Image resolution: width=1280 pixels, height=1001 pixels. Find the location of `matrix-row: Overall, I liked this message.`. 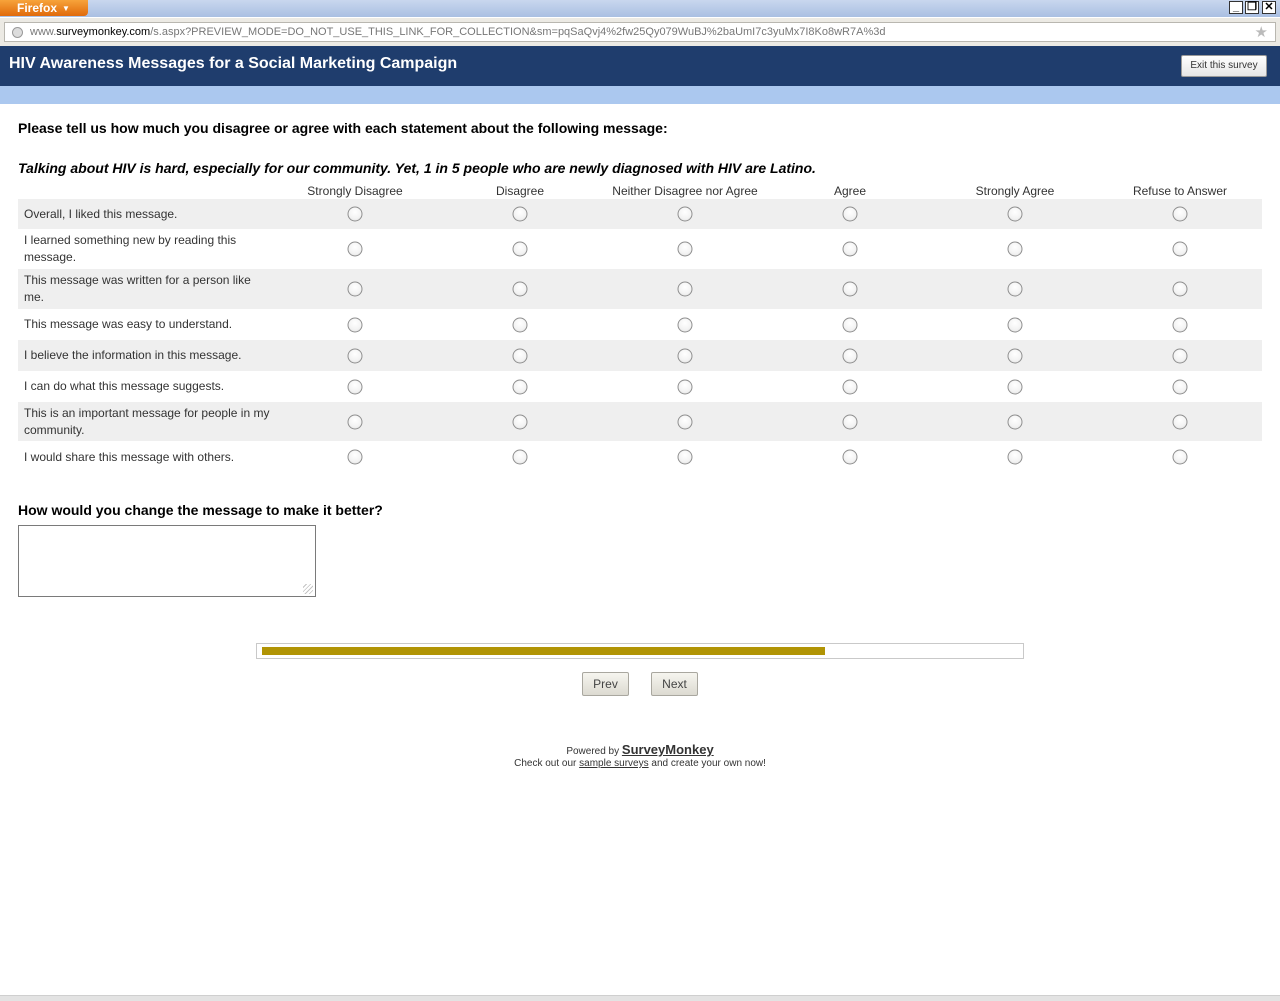

matrix-row: Overall, I liked this message. is located at coordinates (640, 214).